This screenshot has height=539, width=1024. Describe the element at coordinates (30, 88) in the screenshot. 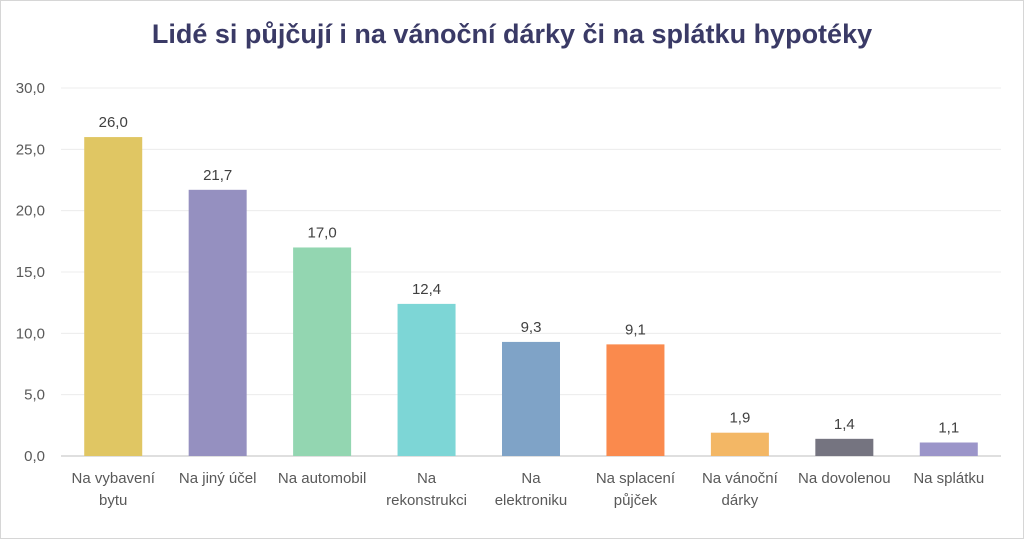

I see `y-tick-label: 30,0` at that location.